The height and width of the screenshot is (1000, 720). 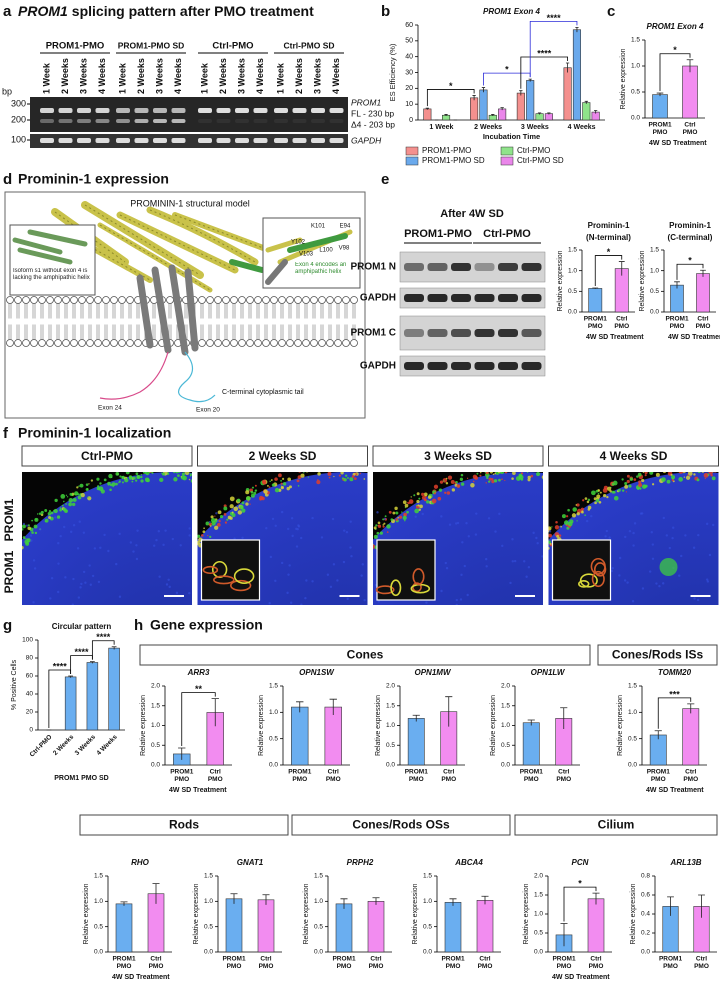 What do you see at coordinates (232, 46) in the screenshot?
I see `gel-group-label: Ctrl-PMO` at bounding box center [232, 46].